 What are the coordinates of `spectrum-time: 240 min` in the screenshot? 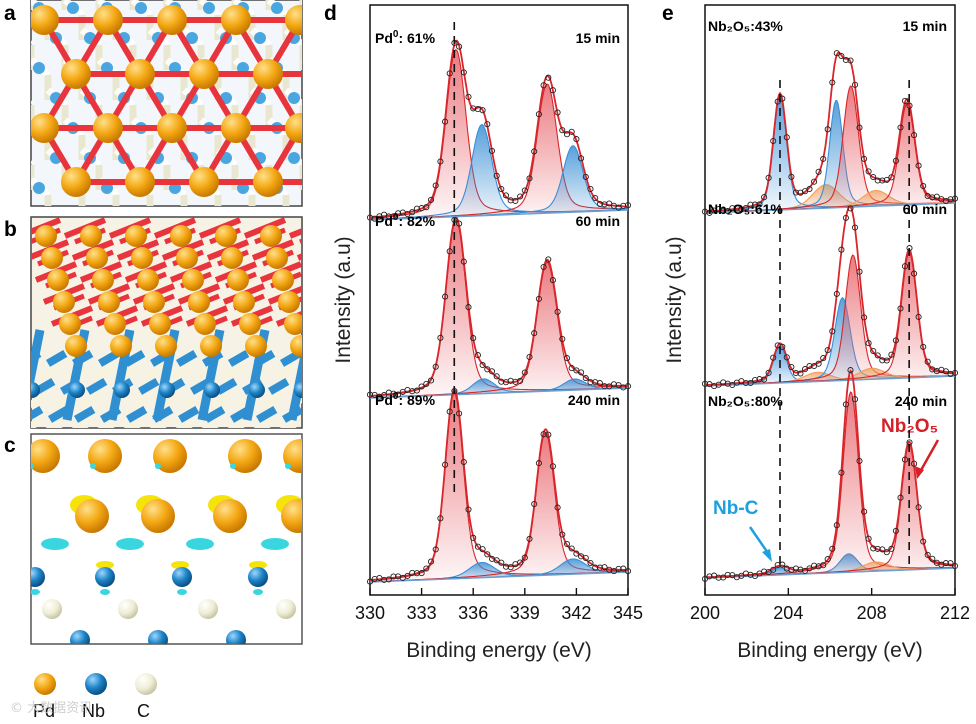 It's located at (594, 400).